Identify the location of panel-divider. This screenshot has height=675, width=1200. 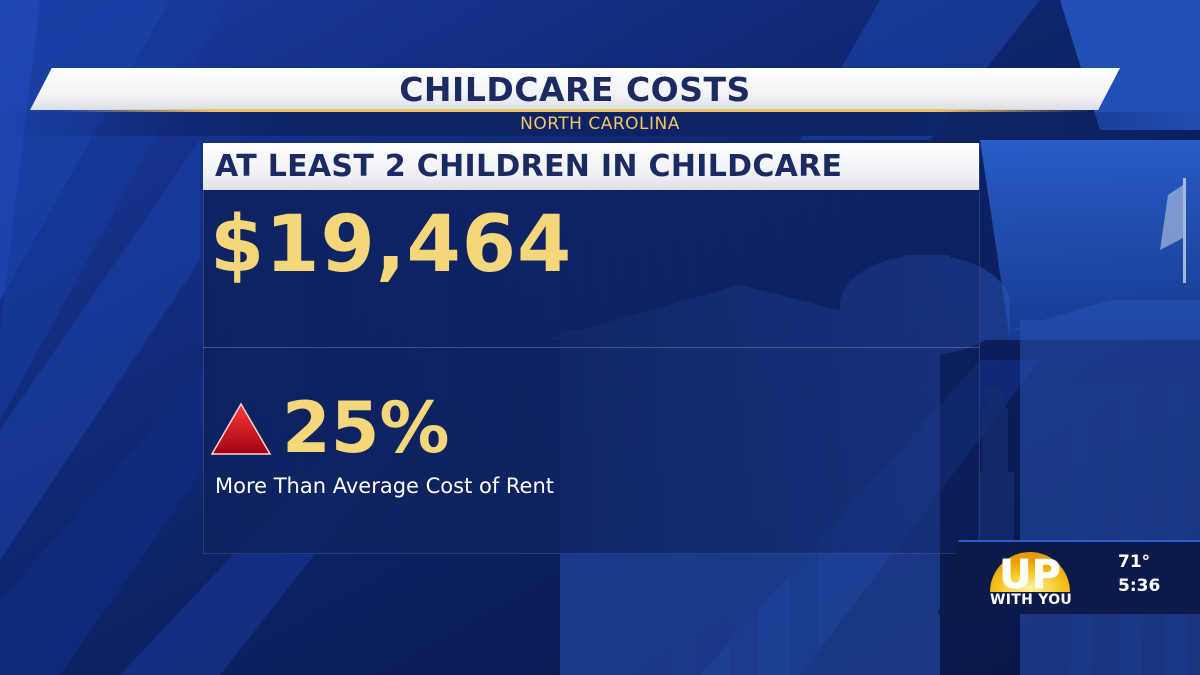
(591, 347).